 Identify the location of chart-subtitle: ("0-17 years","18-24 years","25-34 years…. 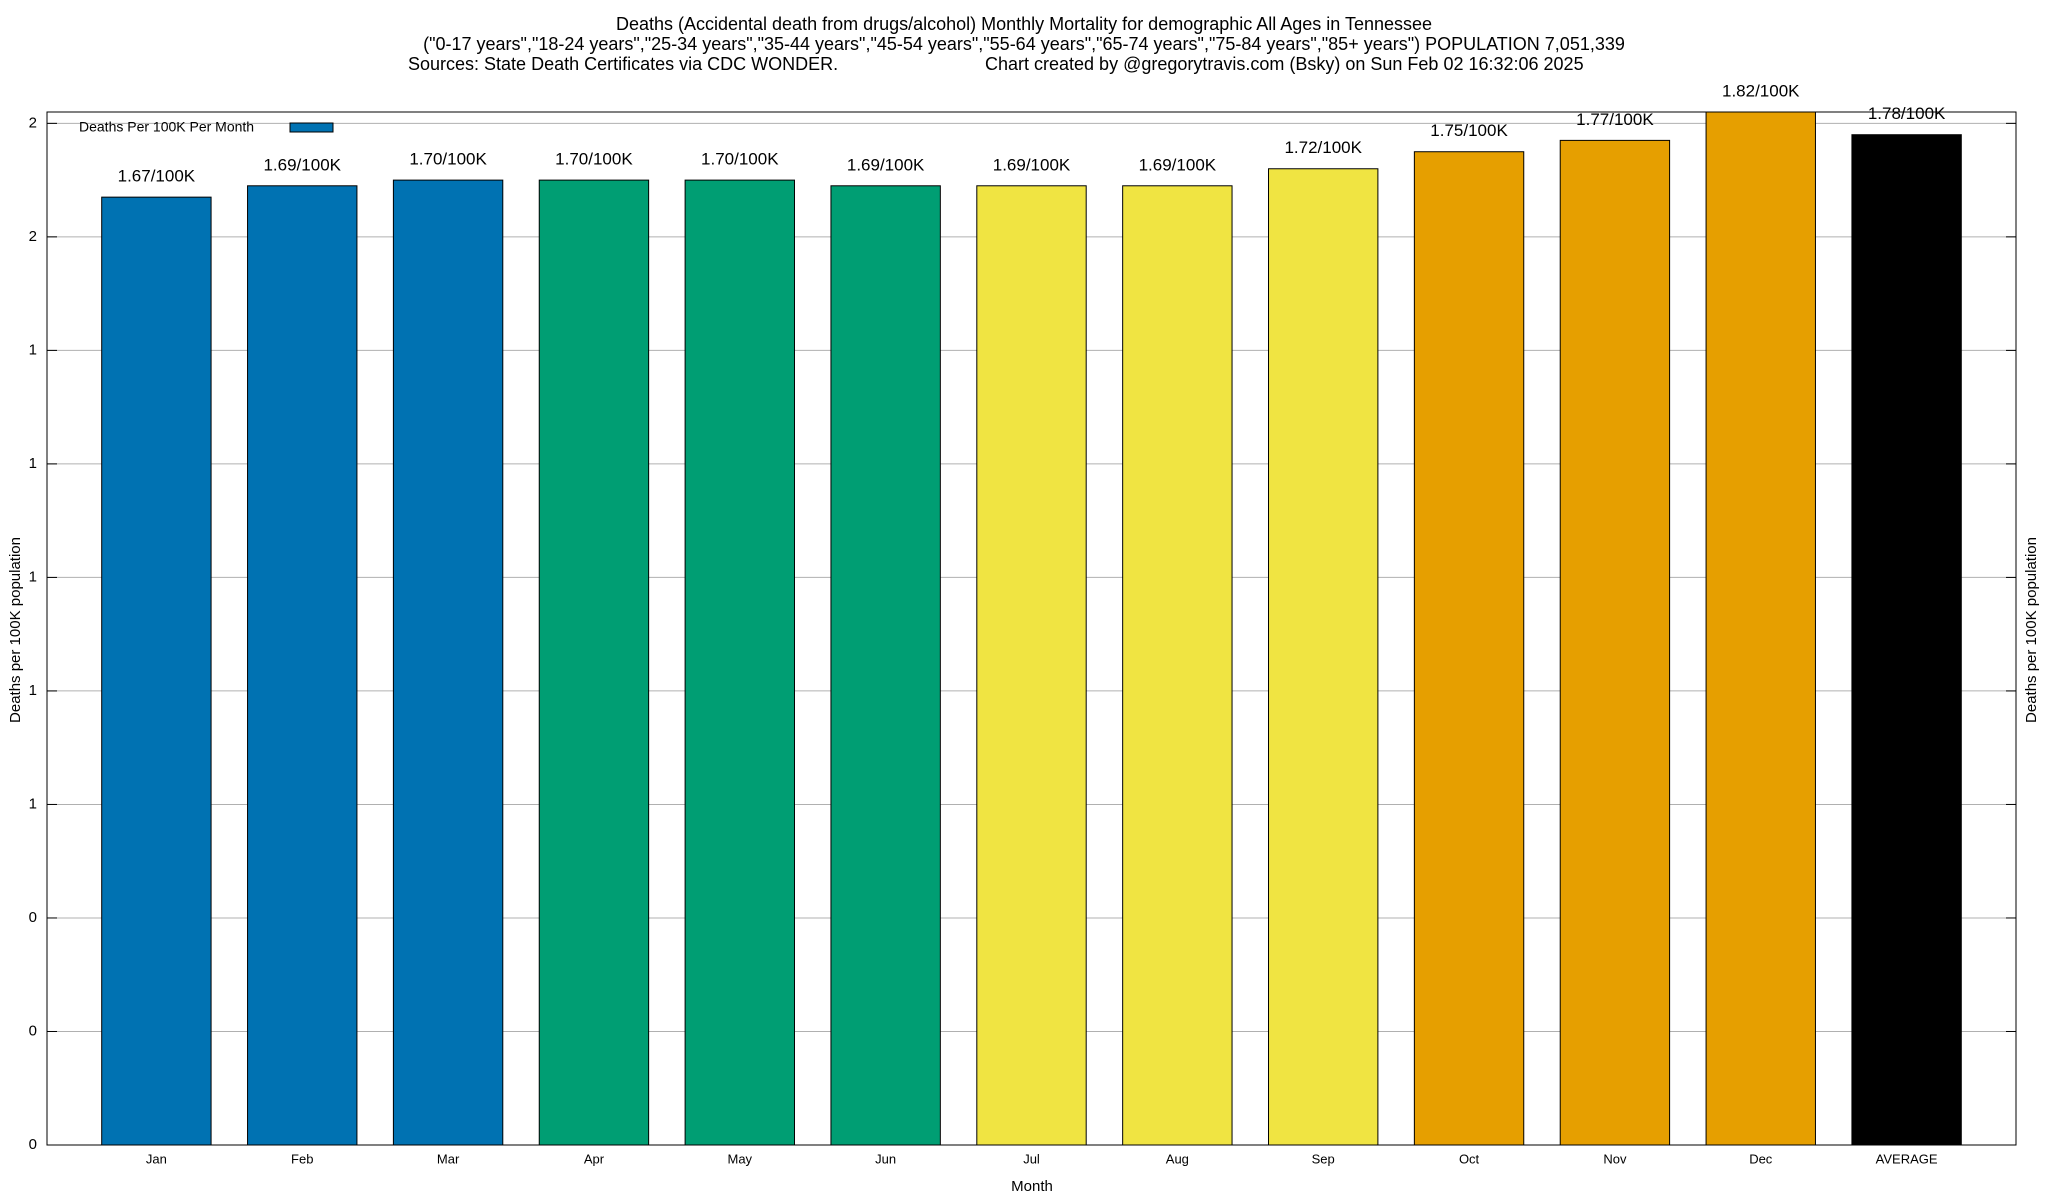
(1024, 44).